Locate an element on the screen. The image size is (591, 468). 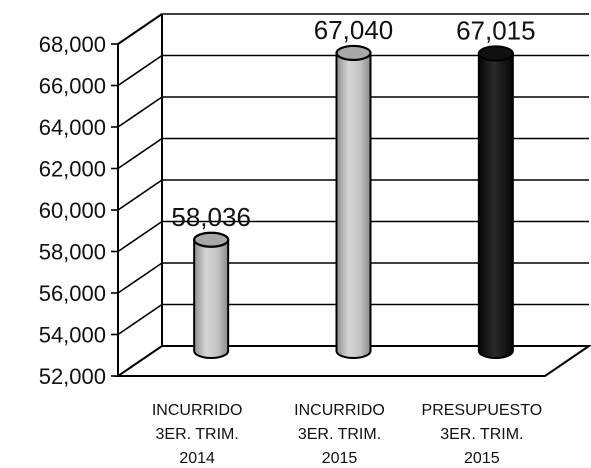
floor-plane is located at coordinates (352, 361).